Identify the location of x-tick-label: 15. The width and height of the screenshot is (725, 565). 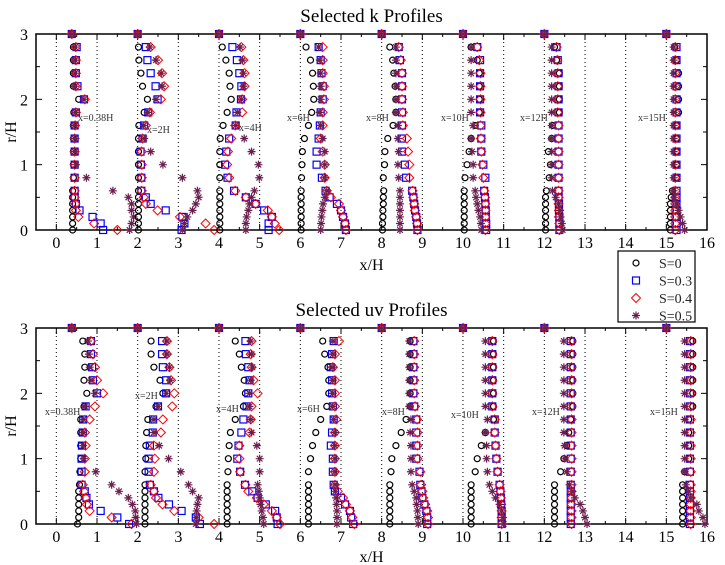
(666, 537).